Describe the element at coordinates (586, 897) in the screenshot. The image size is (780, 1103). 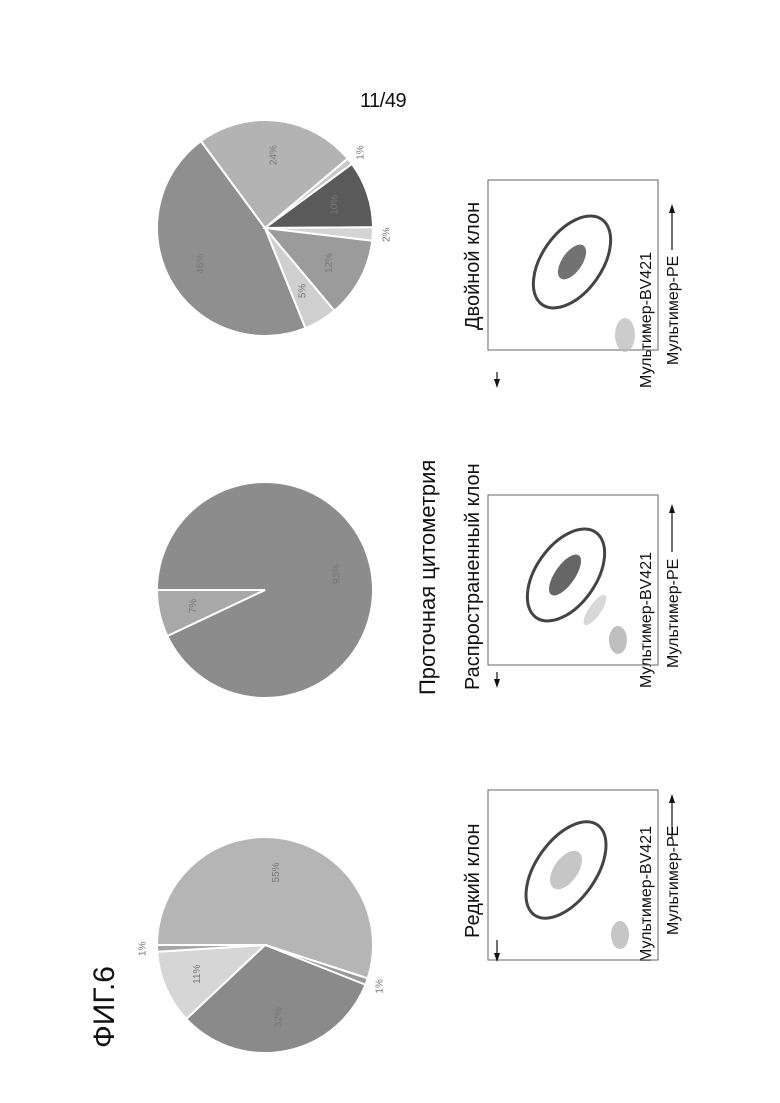
I see `scatter-cloud-rare` at that location.